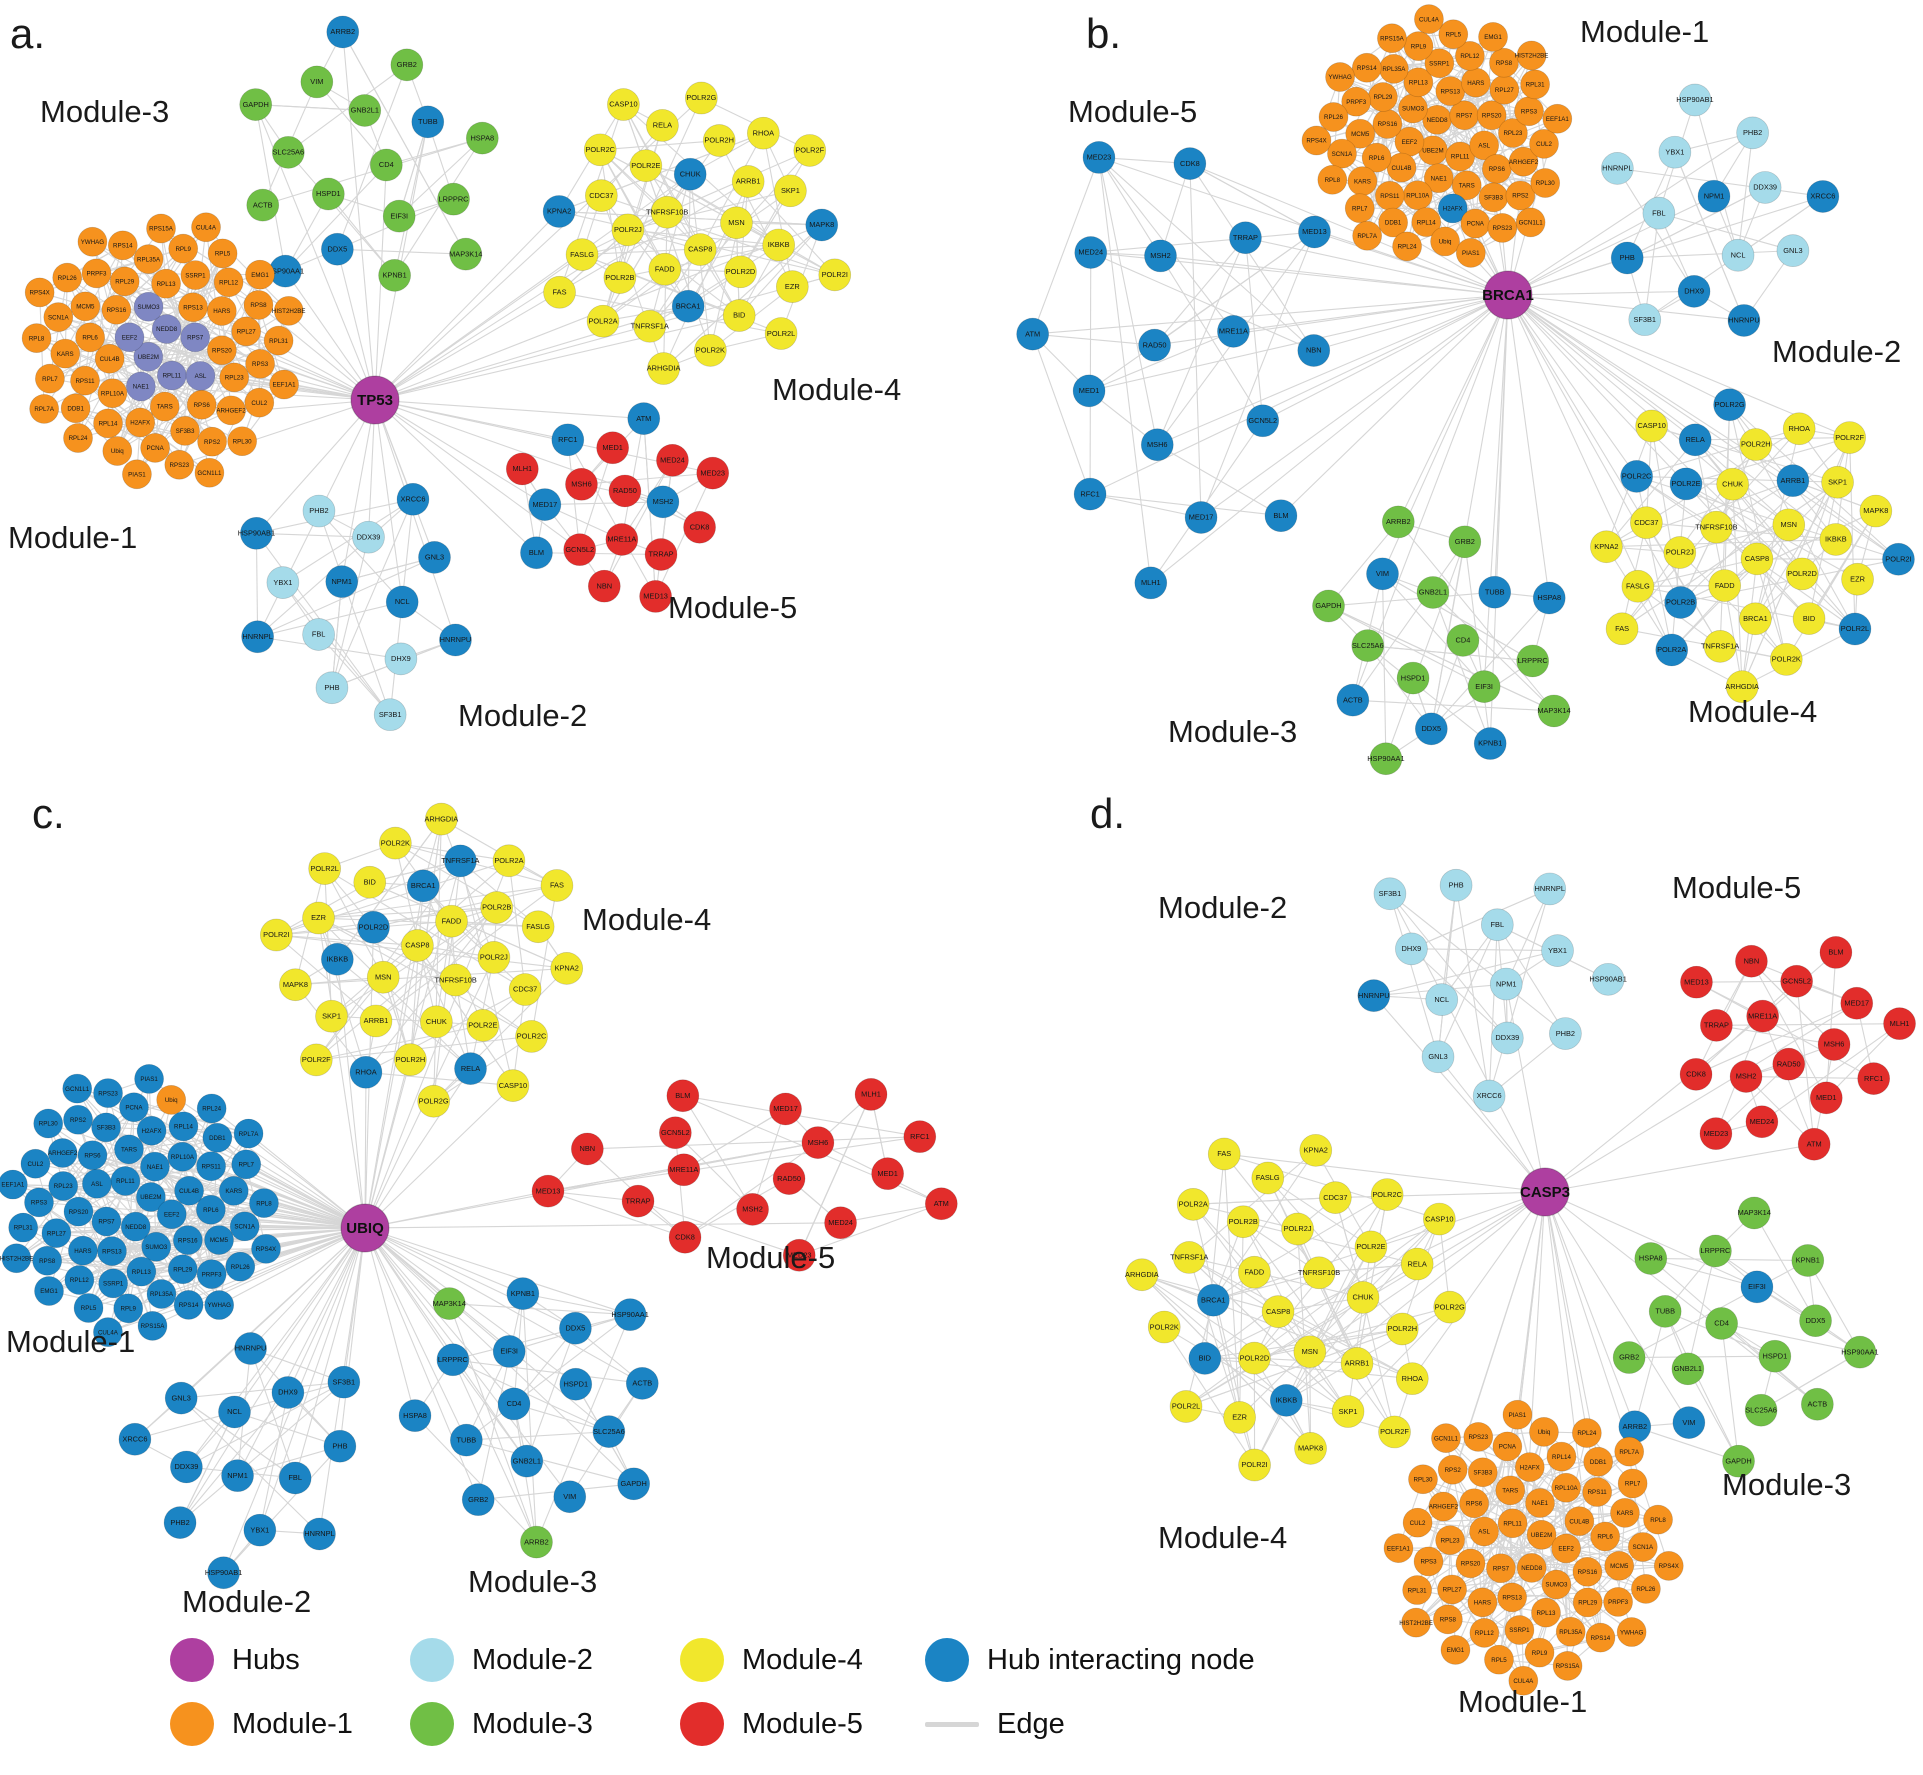 The image size is (1923, 1775). What do you see at coordinates (1281, 516) in the screenshot?
I see `node-BLM: BLM` at bounding box center [1281, 516].